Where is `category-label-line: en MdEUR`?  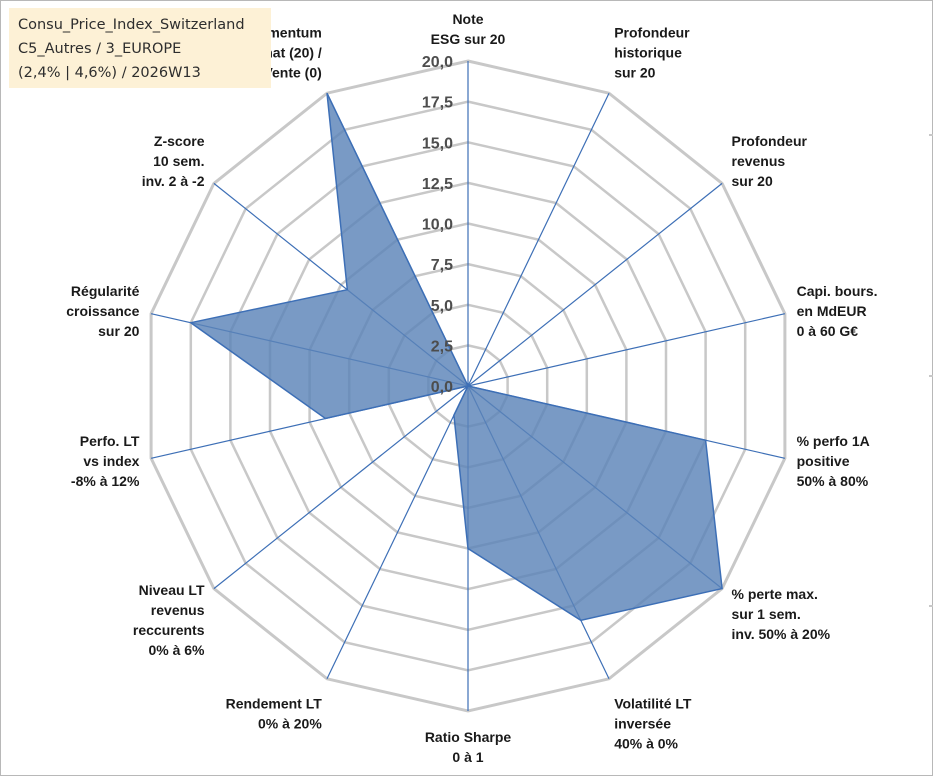
category-label-line: en MdEUR is located at coordinates (832, 311).